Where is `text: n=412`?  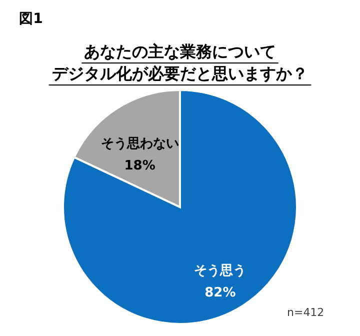
text: n=412 is located at coordinates (305, 312).